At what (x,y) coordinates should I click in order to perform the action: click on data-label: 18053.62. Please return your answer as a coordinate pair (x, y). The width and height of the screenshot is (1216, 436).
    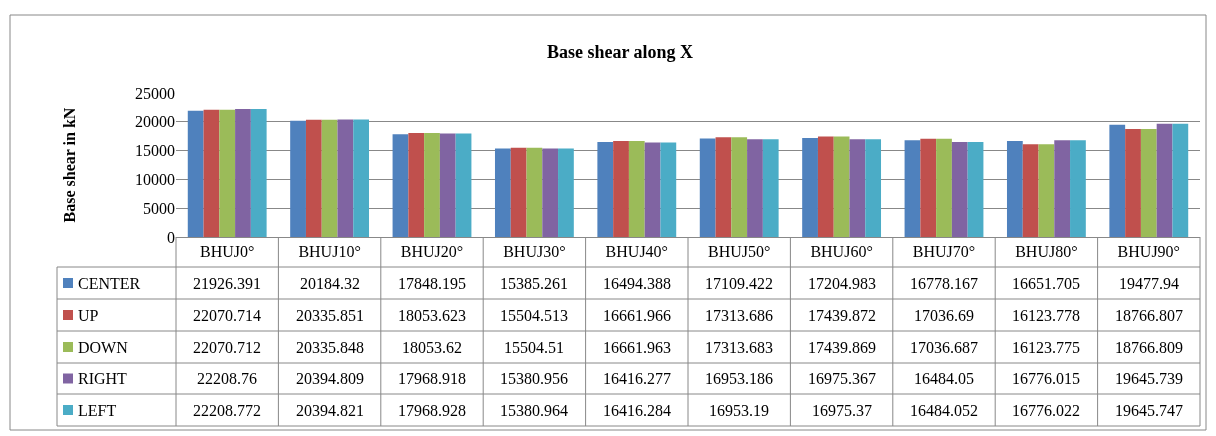
    Looking at the image, I should click on (432, 347).